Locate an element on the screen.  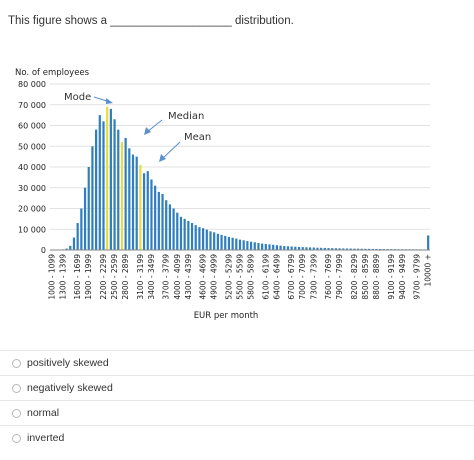
x-tick-label: 3400 - 3499 is located at coordinates (151, 277).